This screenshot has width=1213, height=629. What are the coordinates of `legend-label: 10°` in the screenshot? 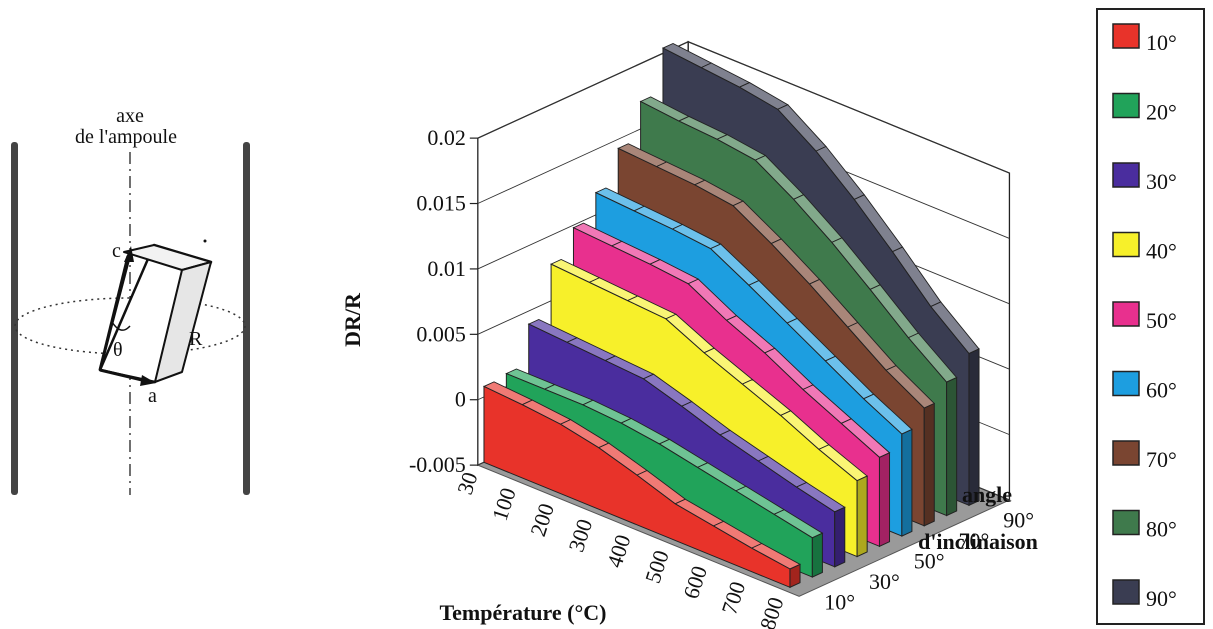 It's located at (1161, 42).